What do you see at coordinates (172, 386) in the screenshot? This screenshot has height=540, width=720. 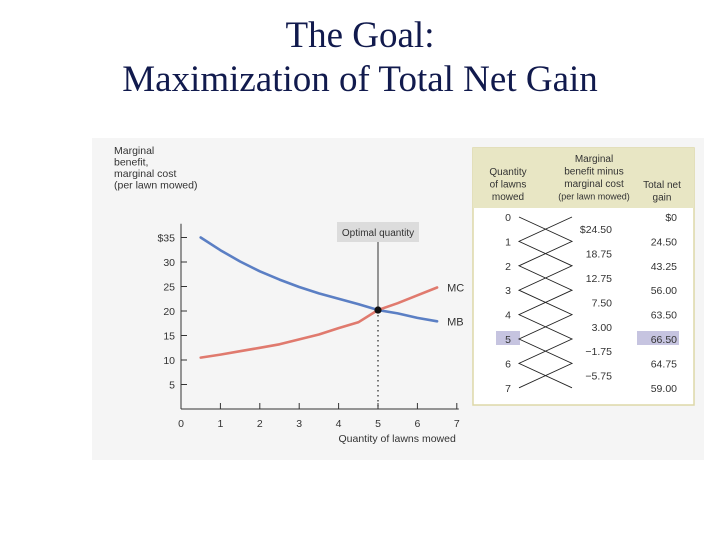 I see `y-tick-label: 5` at bounding box center [172, 386].